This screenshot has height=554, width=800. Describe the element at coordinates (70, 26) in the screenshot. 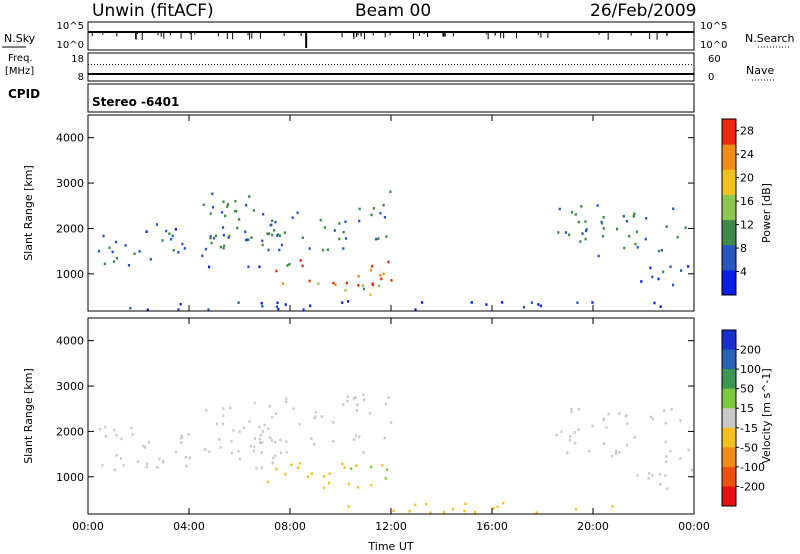

I see `noise-left-tick-top: 10^5` at that location.